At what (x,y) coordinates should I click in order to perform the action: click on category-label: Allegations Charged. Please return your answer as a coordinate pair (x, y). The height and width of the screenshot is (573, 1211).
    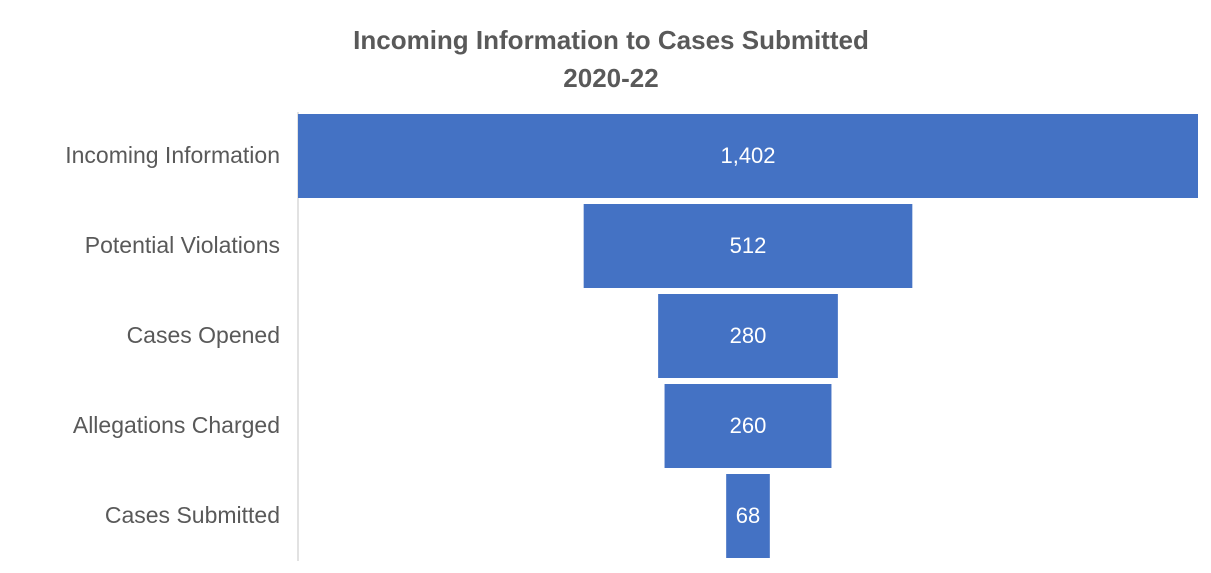
    Looking at the image, I should click on (176, 425).